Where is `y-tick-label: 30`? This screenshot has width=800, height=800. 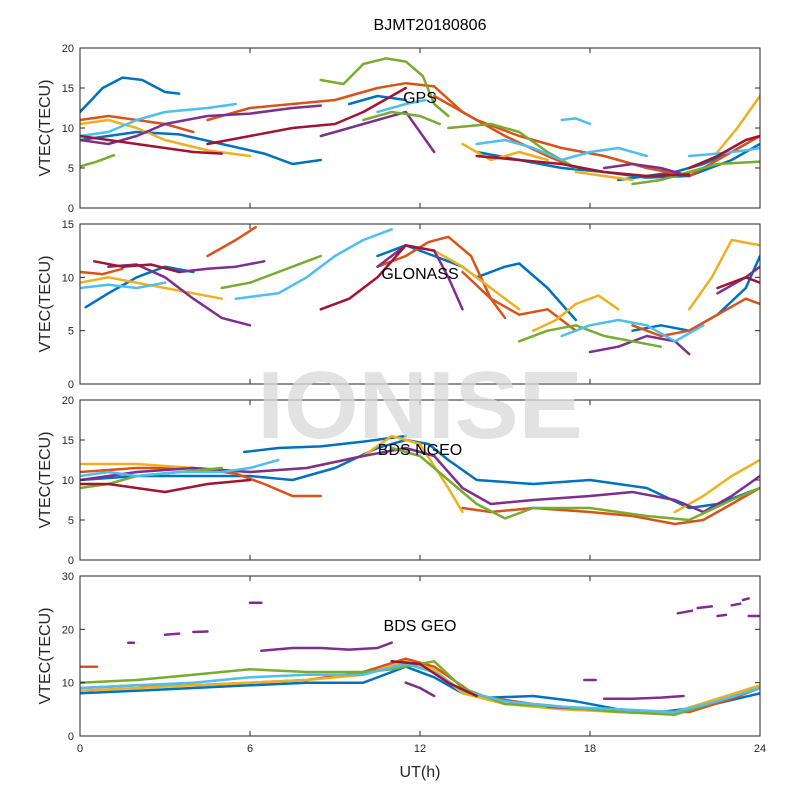
y-tick-label: 30 is located at coordinates (68, 577).